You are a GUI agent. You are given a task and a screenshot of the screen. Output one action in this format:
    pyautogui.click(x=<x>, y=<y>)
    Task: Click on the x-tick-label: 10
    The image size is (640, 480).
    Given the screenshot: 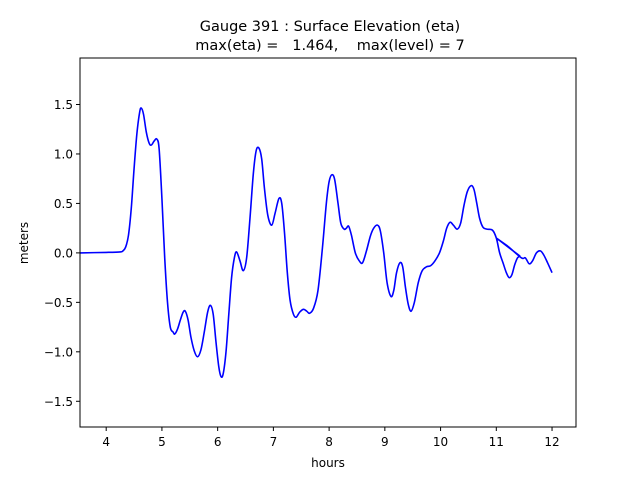 What is the action you would take?
    pyautogui.click(x=440, y=442)
    